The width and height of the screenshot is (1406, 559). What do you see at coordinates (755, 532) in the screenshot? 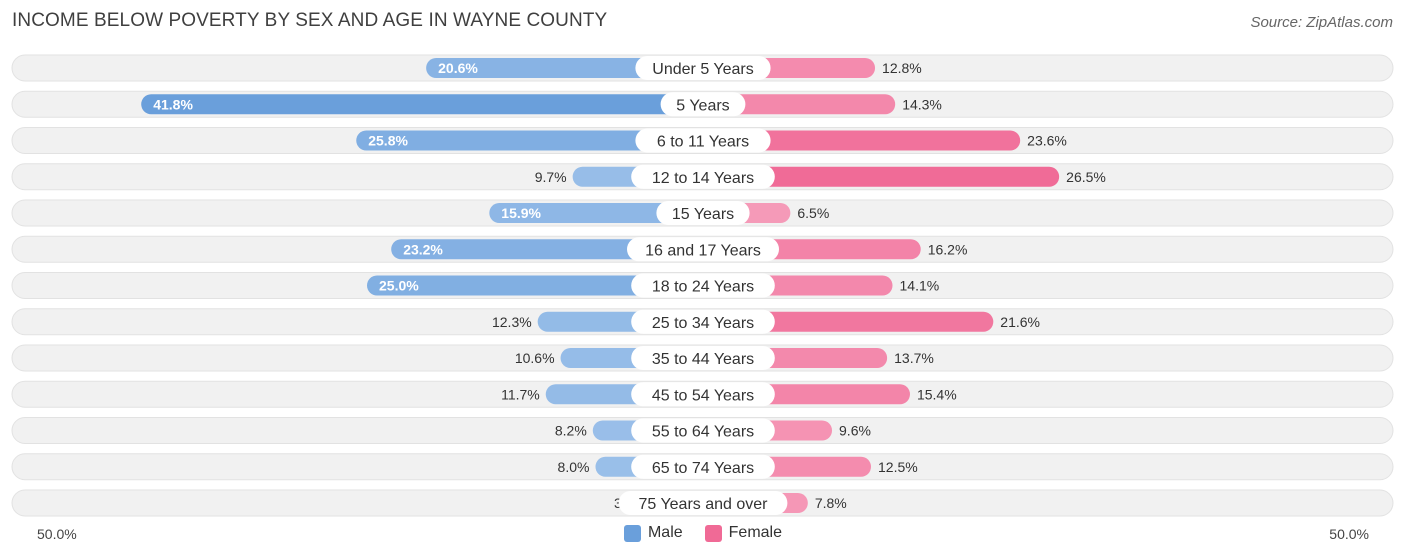
I see `legend-label-female: Female` at bounding box center [755, 532].